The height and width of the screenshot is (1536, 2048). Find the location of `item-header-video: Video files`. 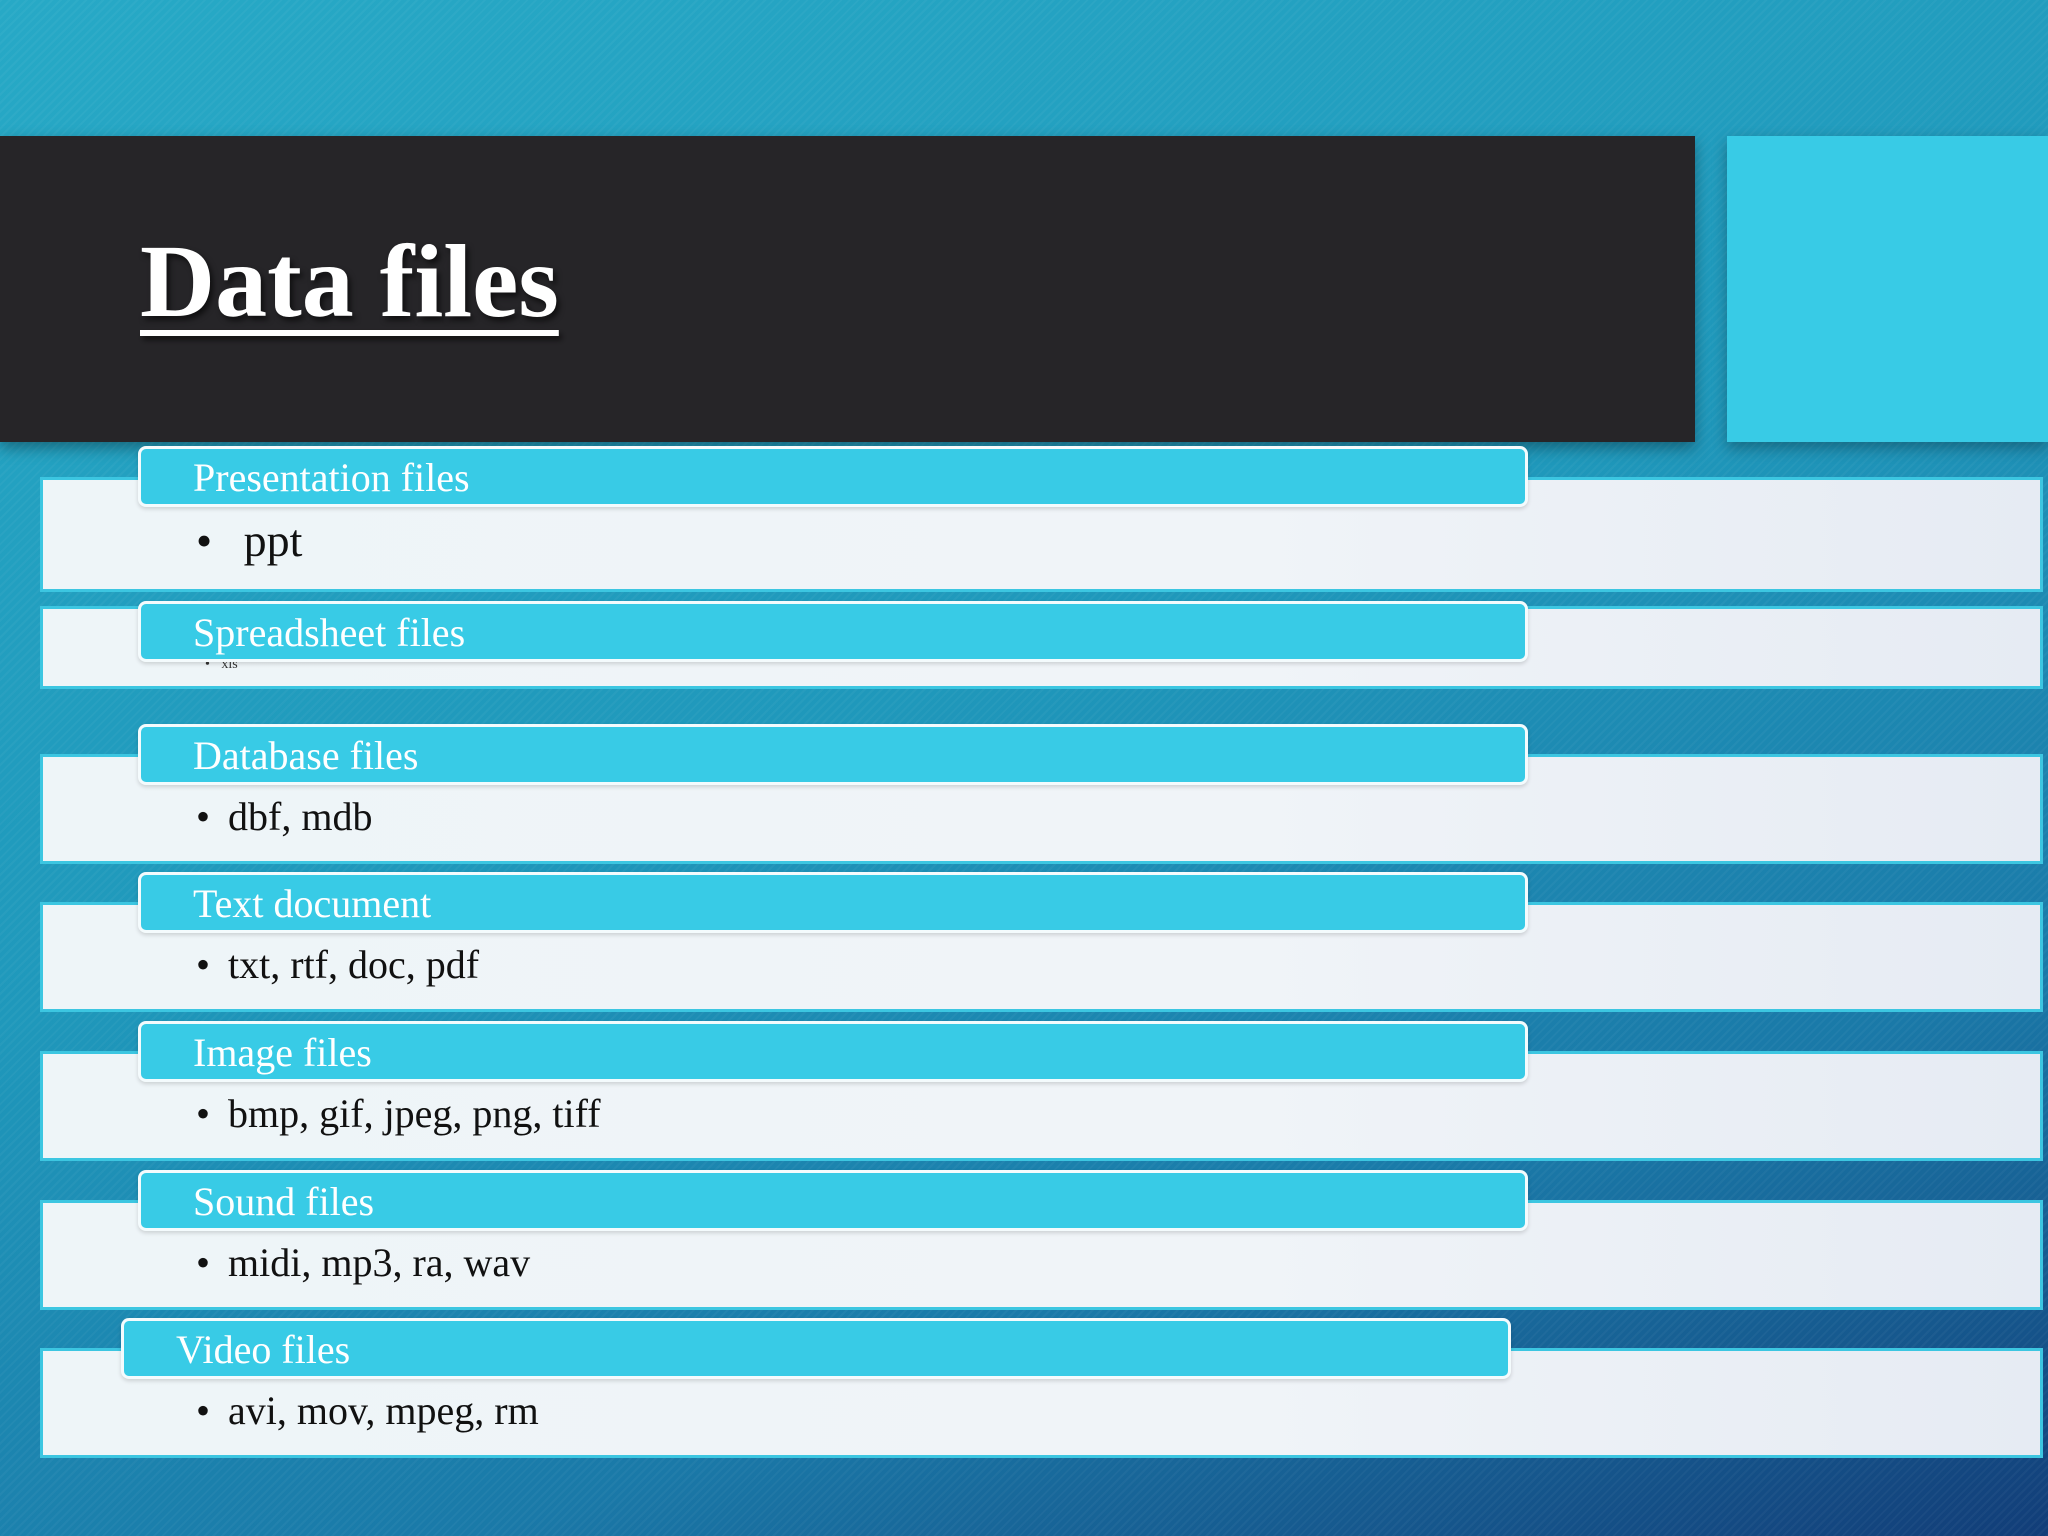

item-header-video: Video files is located at coordinates (816, 1348).